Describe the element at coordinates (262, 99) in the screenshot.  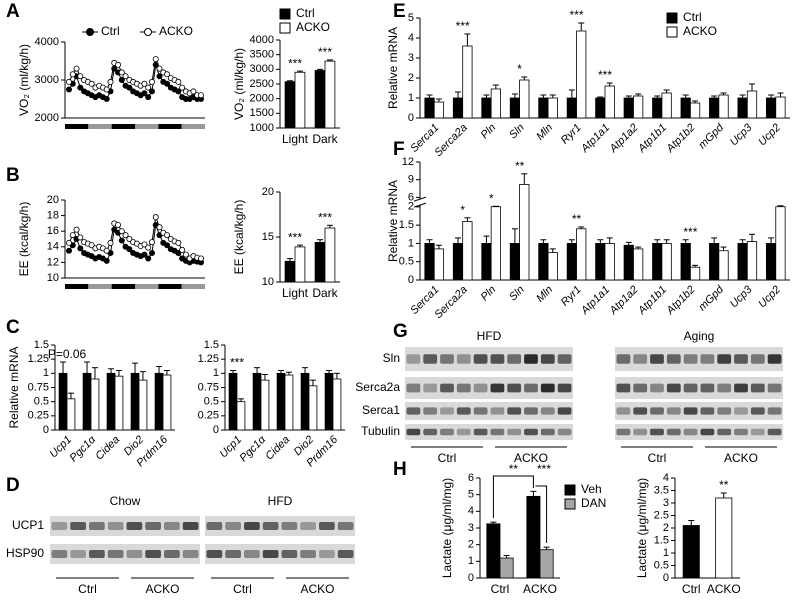
I see `y-tick-label: 2000` at that location.